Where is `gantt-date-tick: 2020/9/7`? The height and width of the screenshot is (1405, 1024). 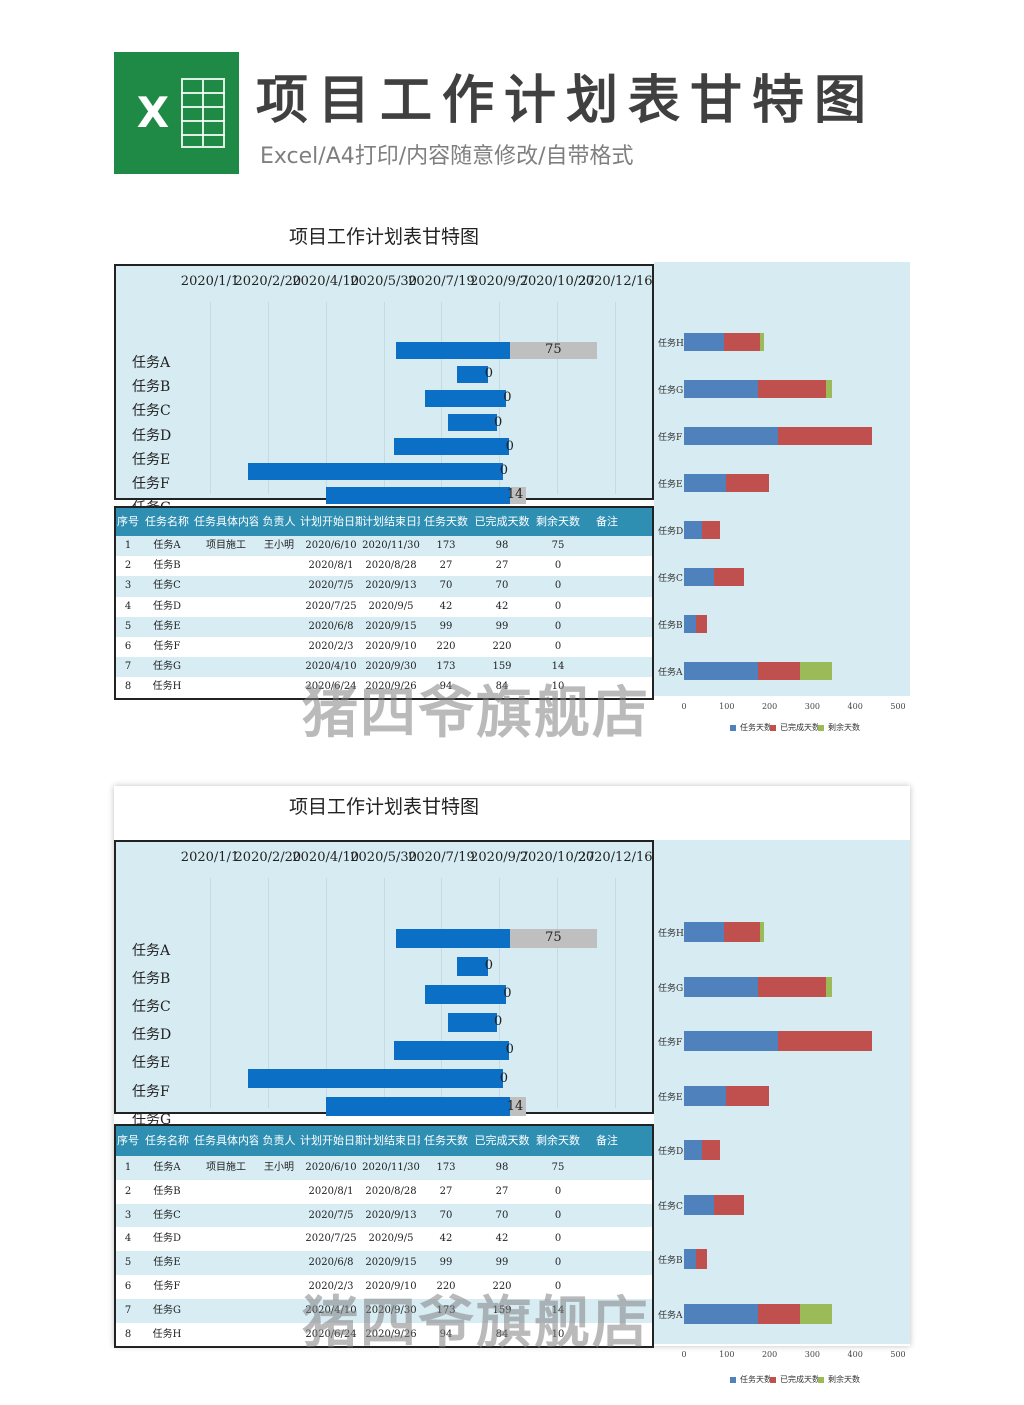
gantt-date-tick: 2020/9/7 is located at coordinates (499, 857).